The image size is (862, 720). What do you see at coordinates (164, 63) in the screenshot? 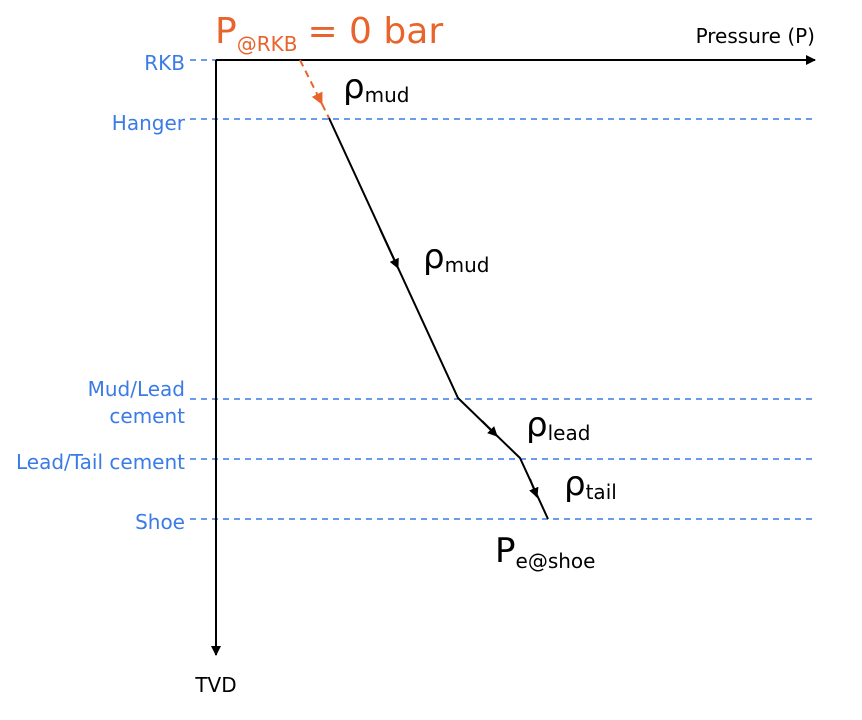
I see `level-label: RKB` at bounding box center [164, 63].